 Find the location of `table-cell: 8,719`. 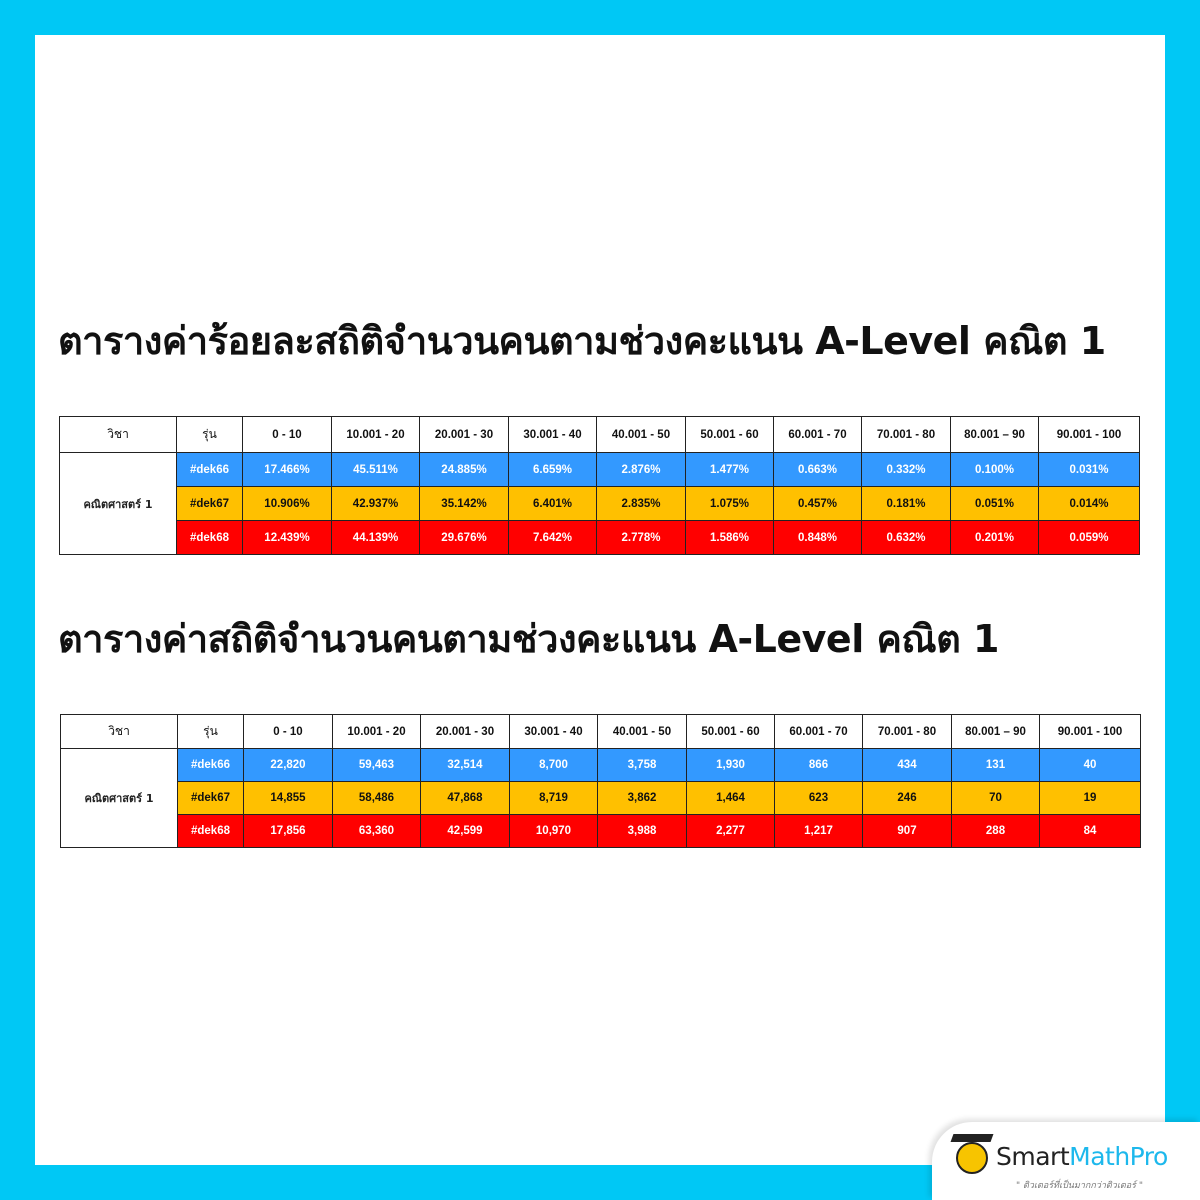

table-cell: 8,719 is located at coordinates (553, 798).